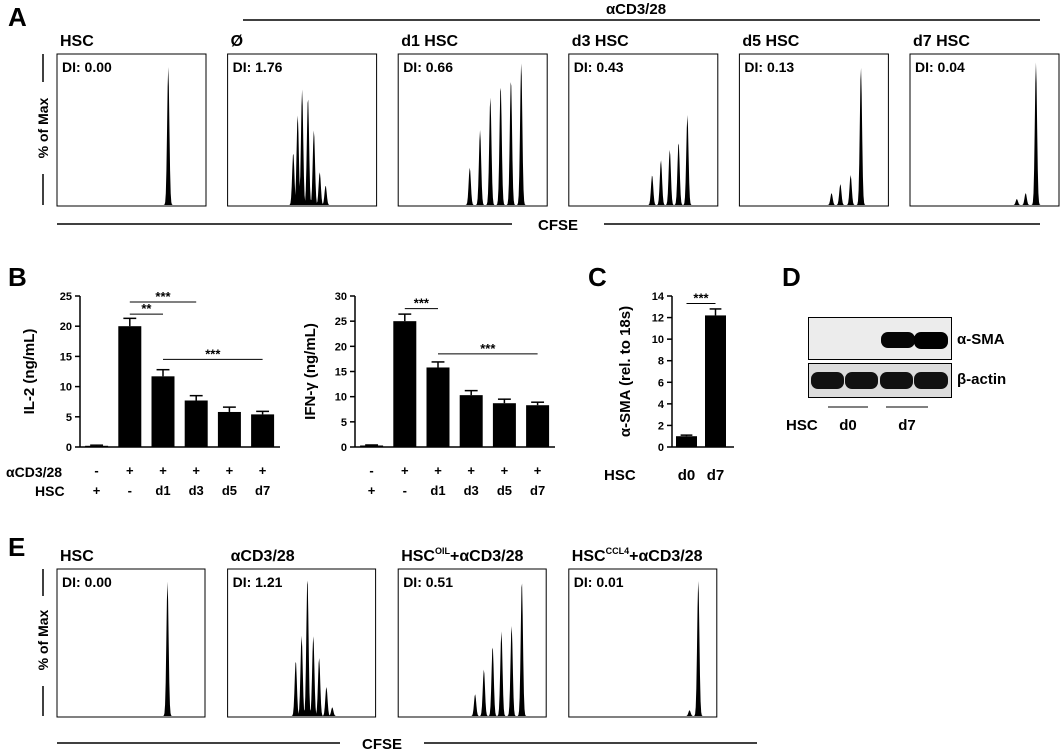  Describe the element at coordinates (666, 556) in the screenshot. I see `panel-e-title-tail-3: +αCD3/28` at that location.